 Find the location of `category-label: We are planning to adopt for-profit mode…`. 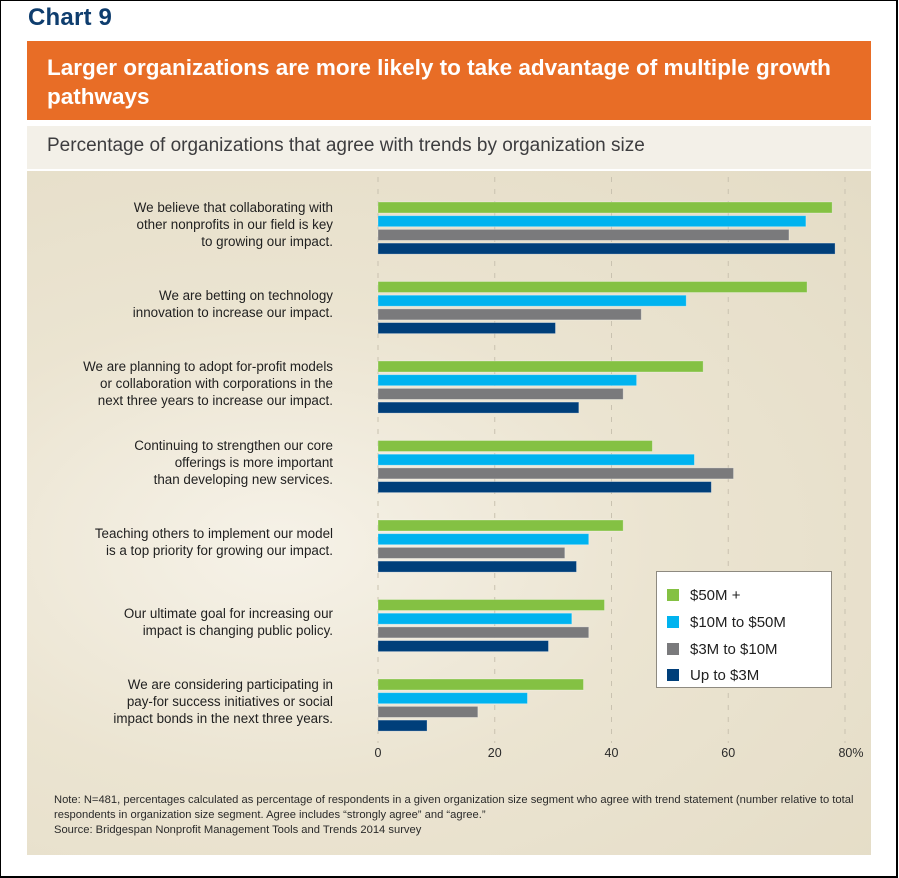

category-label: We are planning to adopt for-profit mode… is located at coordinates (208, 383).